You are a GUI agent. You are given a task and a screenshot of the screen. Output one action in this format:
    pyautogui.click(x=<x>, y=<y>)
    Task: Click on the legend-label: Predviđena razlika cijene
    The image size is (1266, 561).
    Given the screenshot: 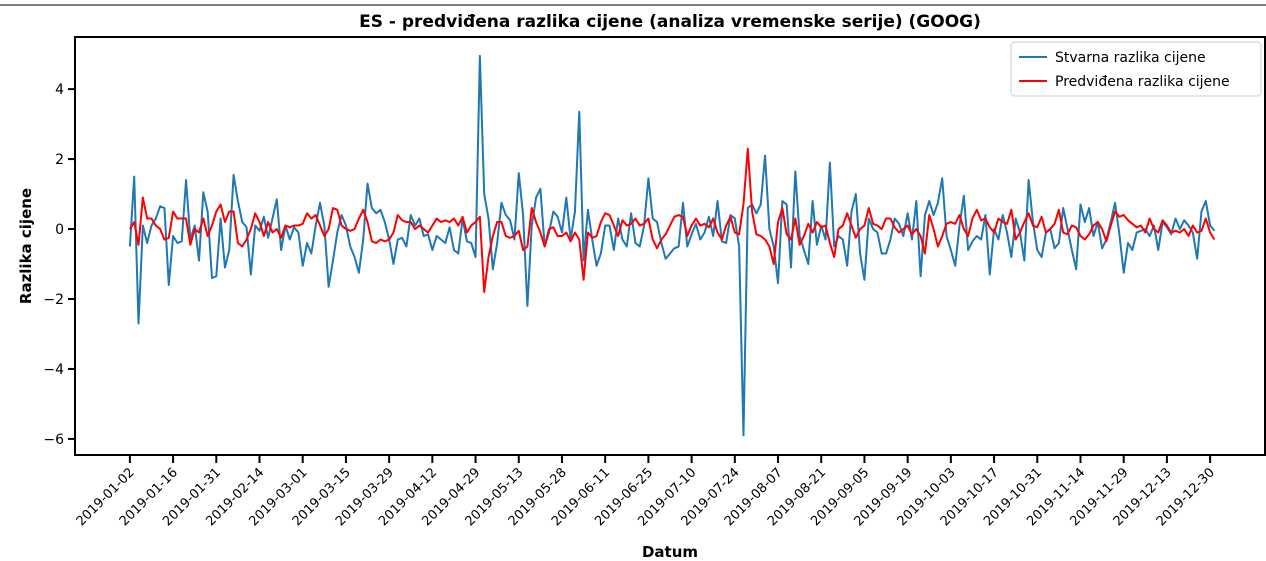 What is the action you would take?
    pyautogui.click(x=1142, y=82)
    